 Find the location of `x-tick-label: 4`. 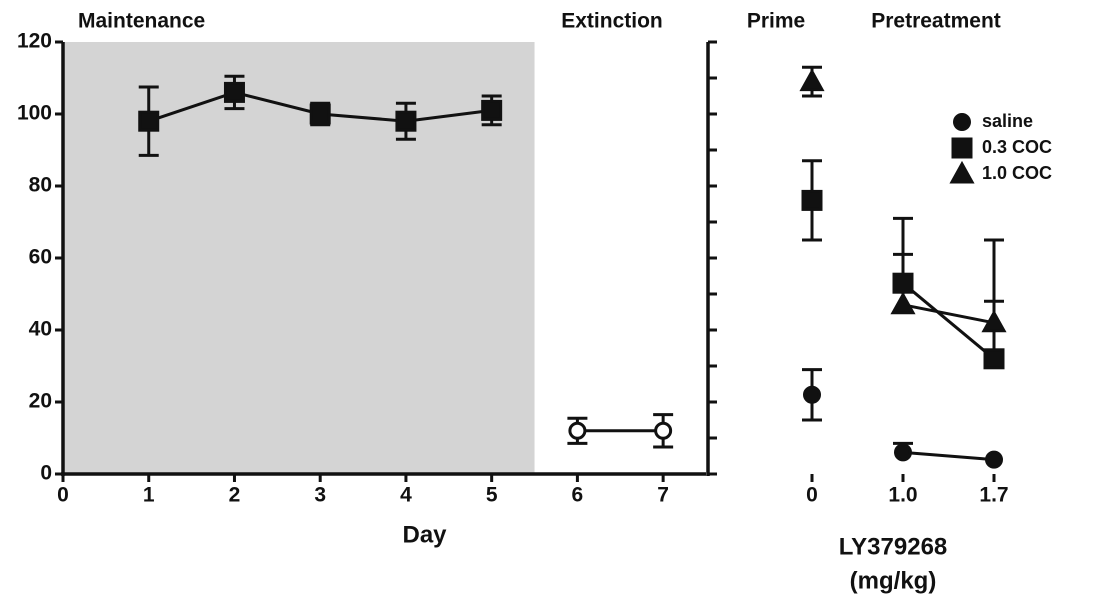

x-tick-label: 4 is located at coordinates (406, 495).